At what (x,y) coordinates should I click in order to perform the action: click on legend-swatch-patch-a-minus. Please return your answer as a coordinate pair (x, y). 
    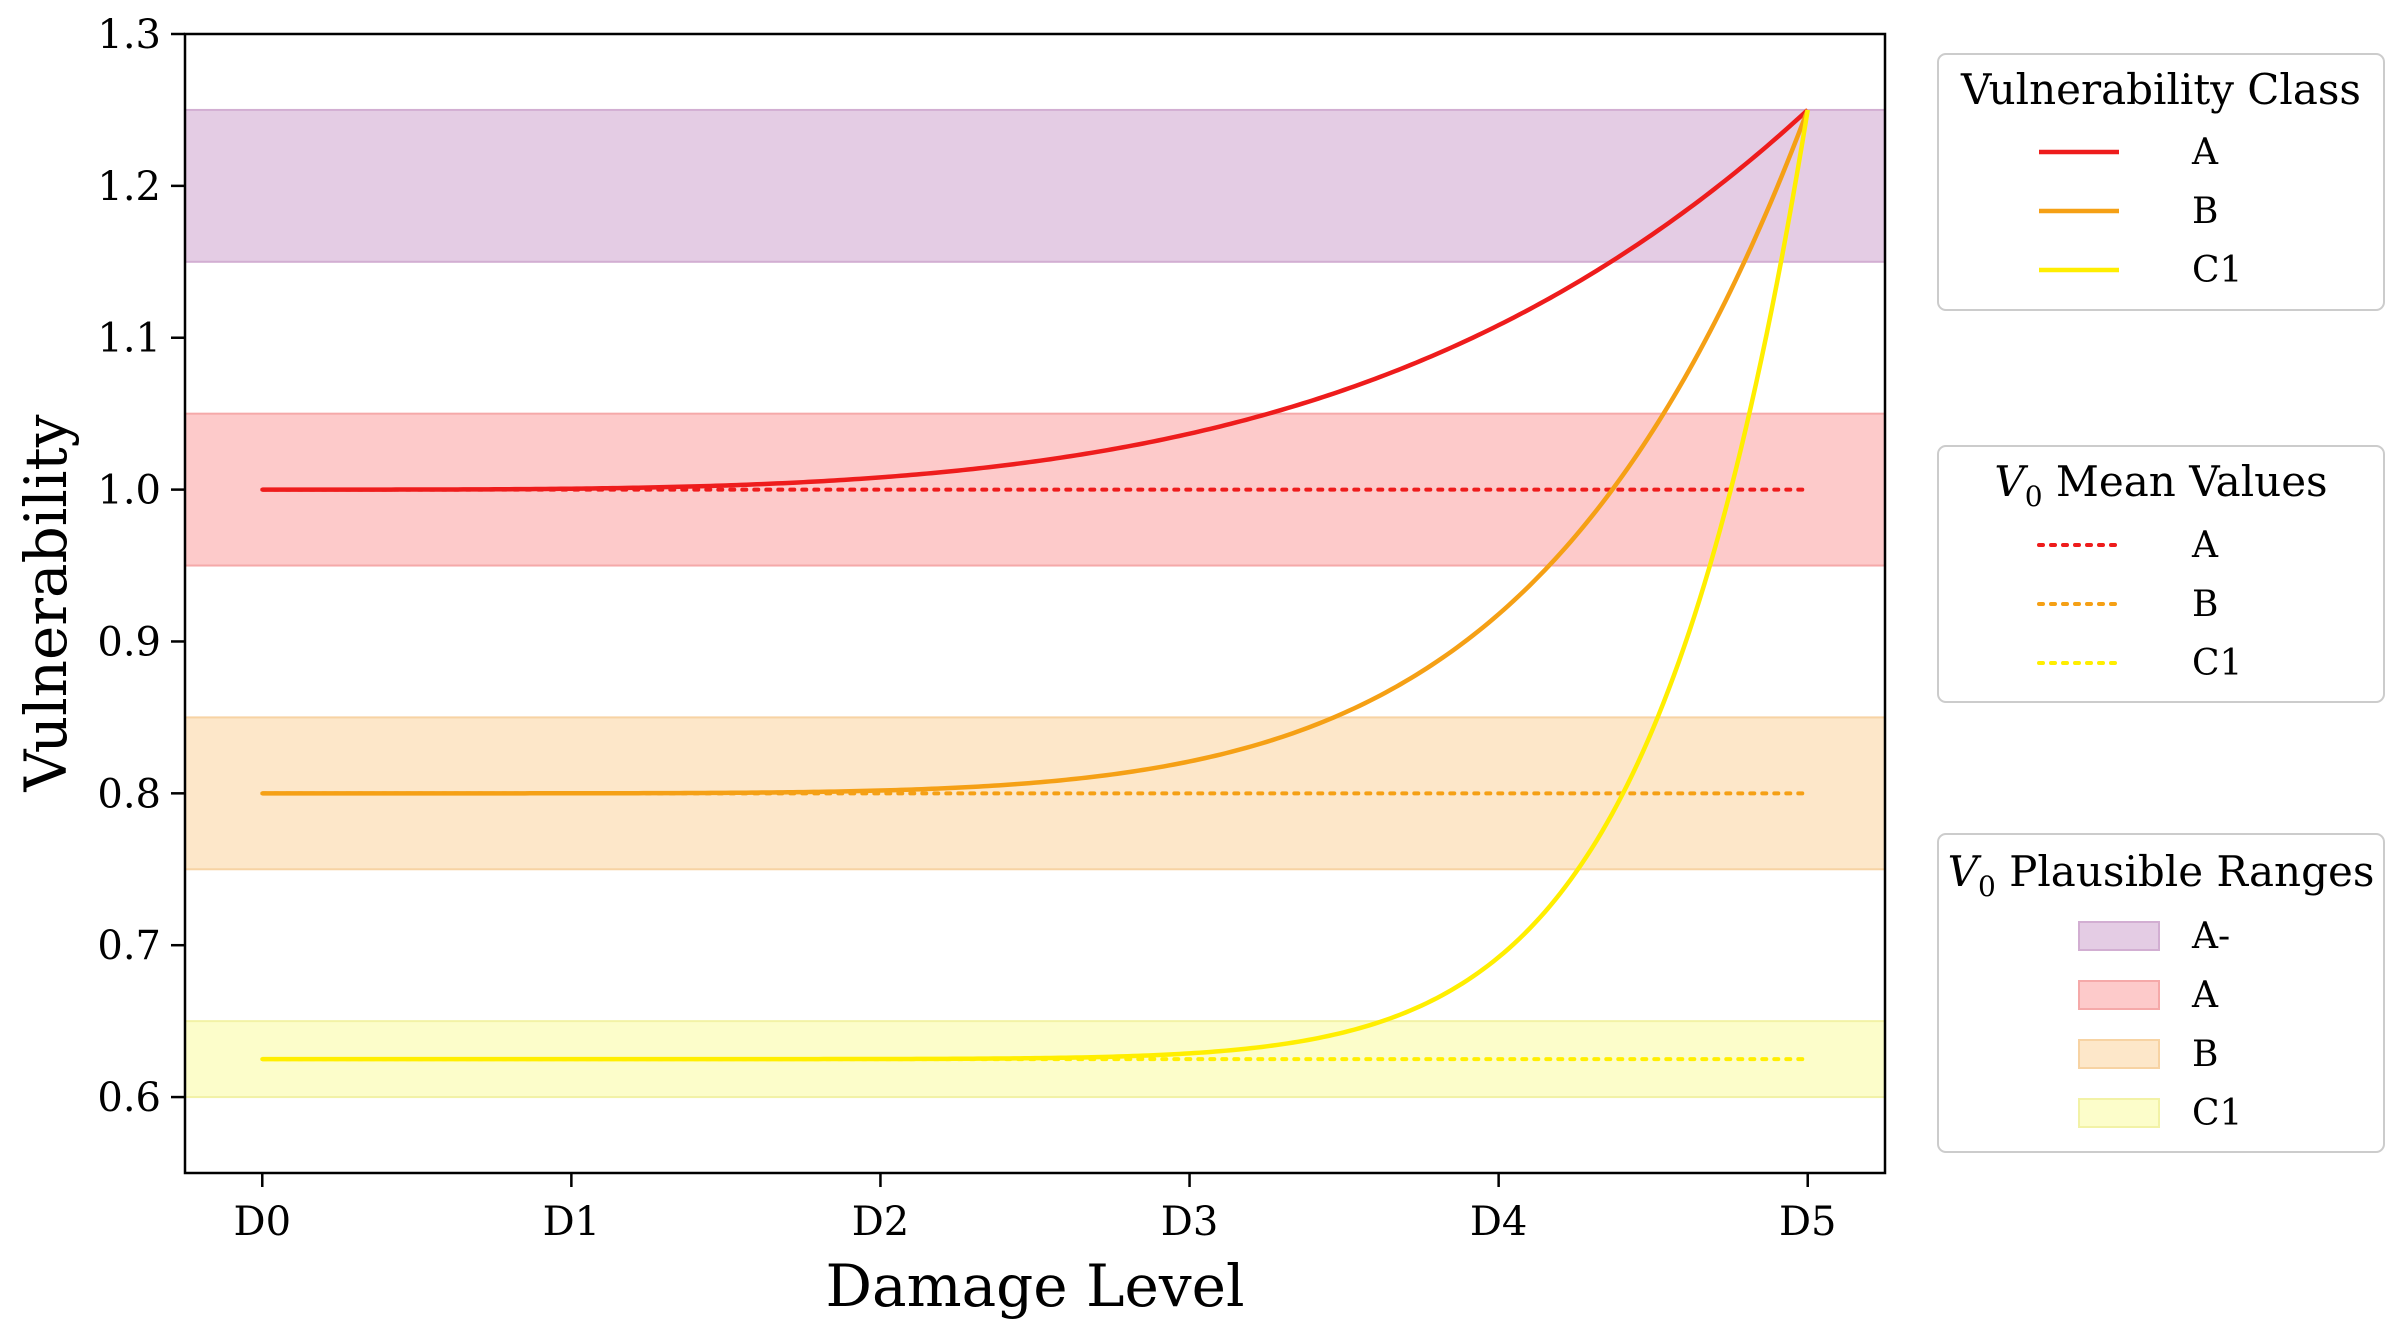
    Looking at the image, I should click on (2119, 936).